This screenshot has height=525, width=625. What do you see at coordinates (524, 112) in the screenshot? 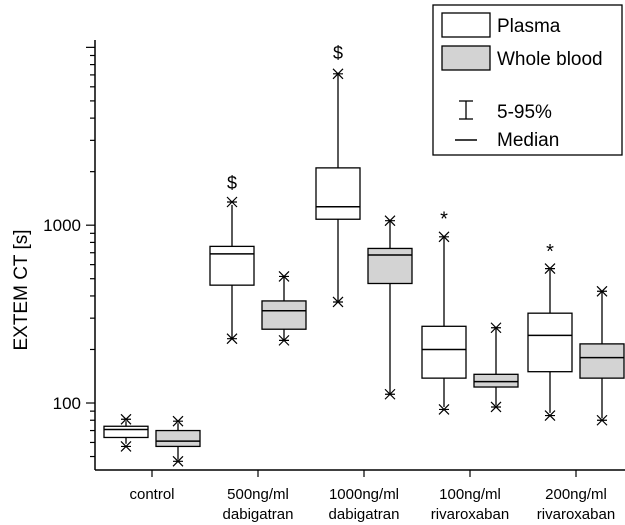
I see `legend-label-whisker: 5-95%` at bounding box center [524, 112].